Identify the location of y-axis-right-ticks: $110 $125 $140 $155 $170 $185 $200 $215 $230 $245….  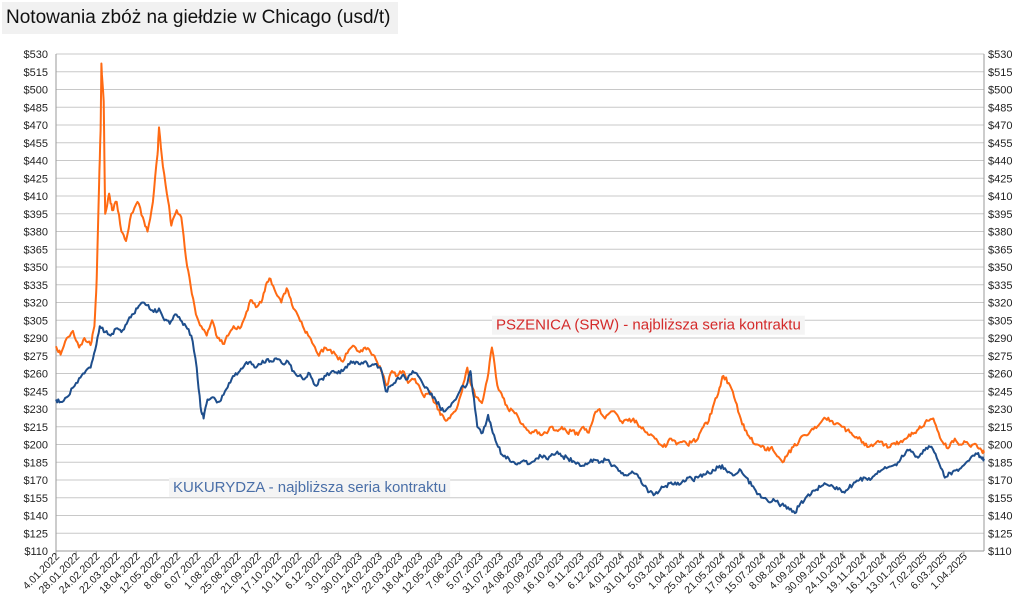
(1000, 303).